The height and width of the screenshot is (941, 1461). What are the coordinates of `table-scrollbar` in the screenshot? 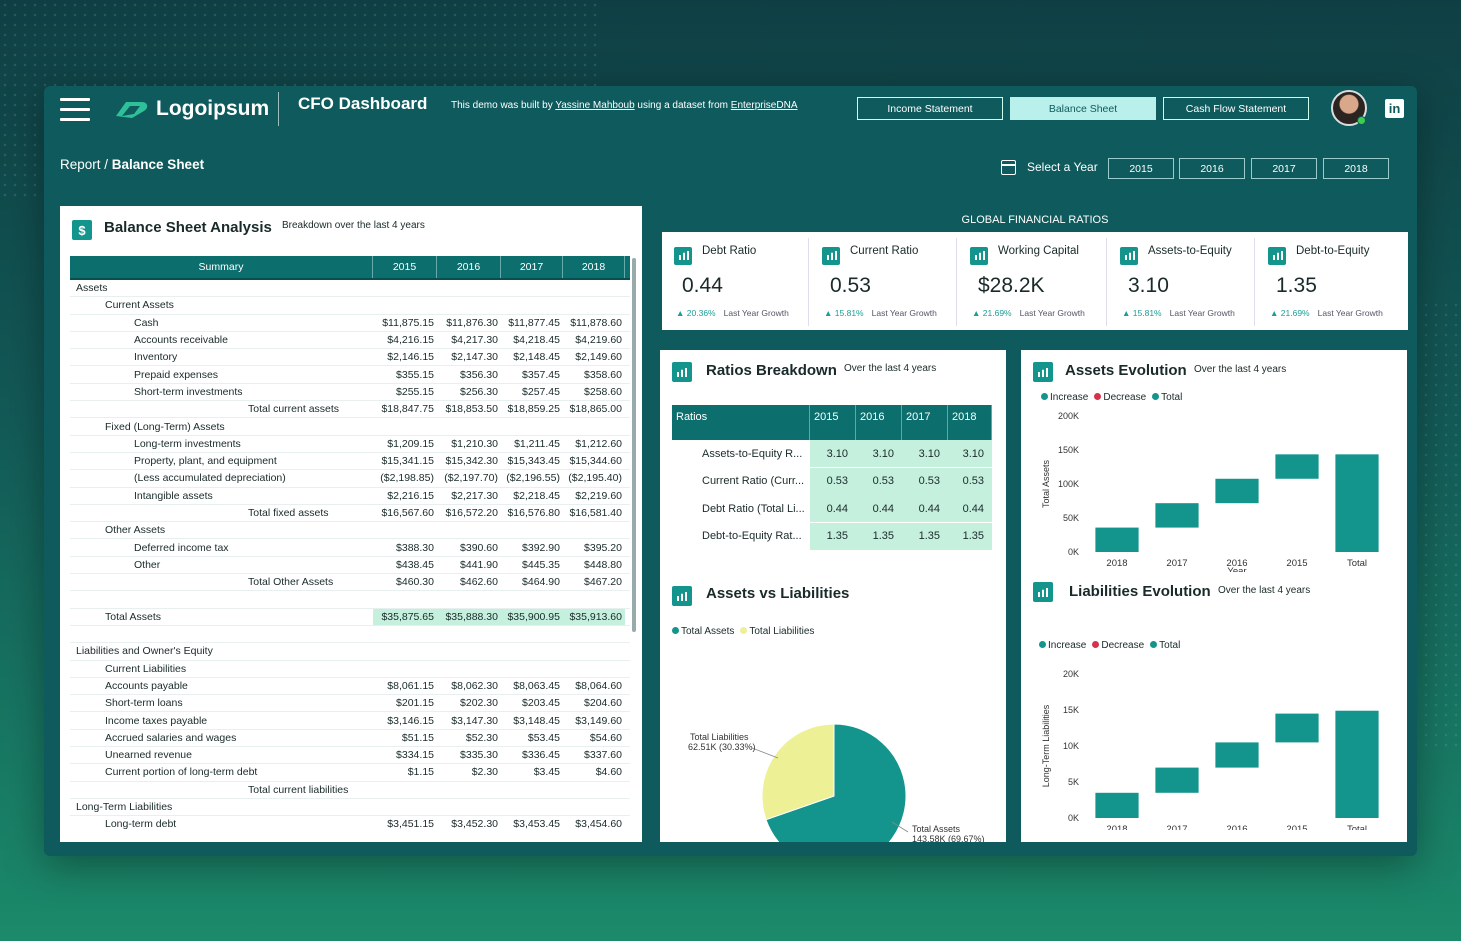 It's located at (634, 445).